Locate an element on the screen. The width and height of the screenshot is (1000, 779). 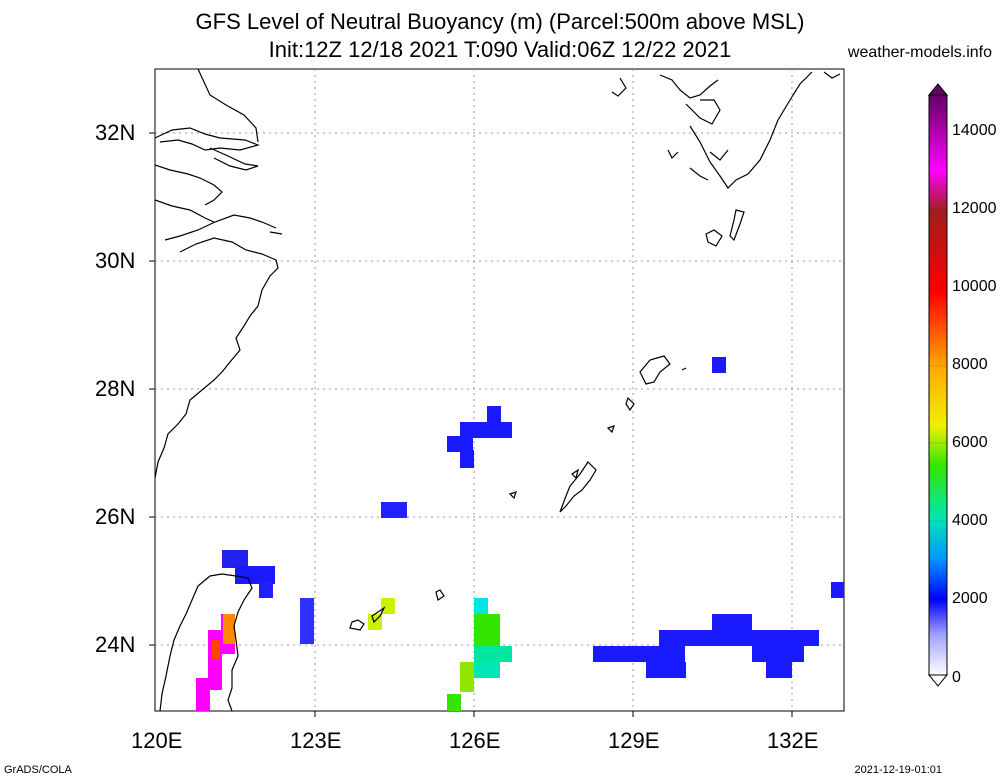
colorbar-label: 14000 is located at coordinates (974, 130).